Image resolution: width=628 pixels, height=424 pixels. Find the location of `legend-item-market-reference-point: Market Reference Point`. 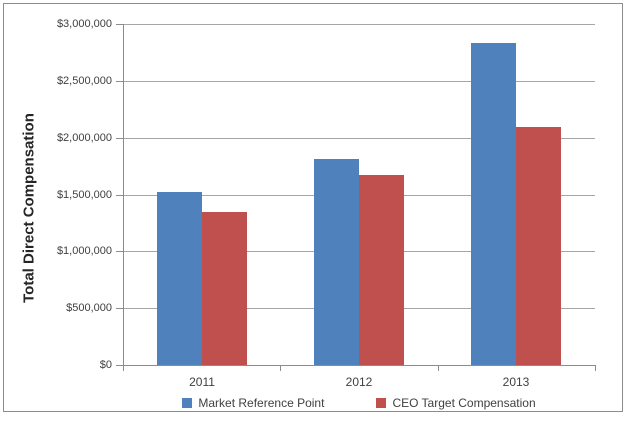

legend-item-market-reference-point: Market Reference Point is located at coordinates (253, 403).